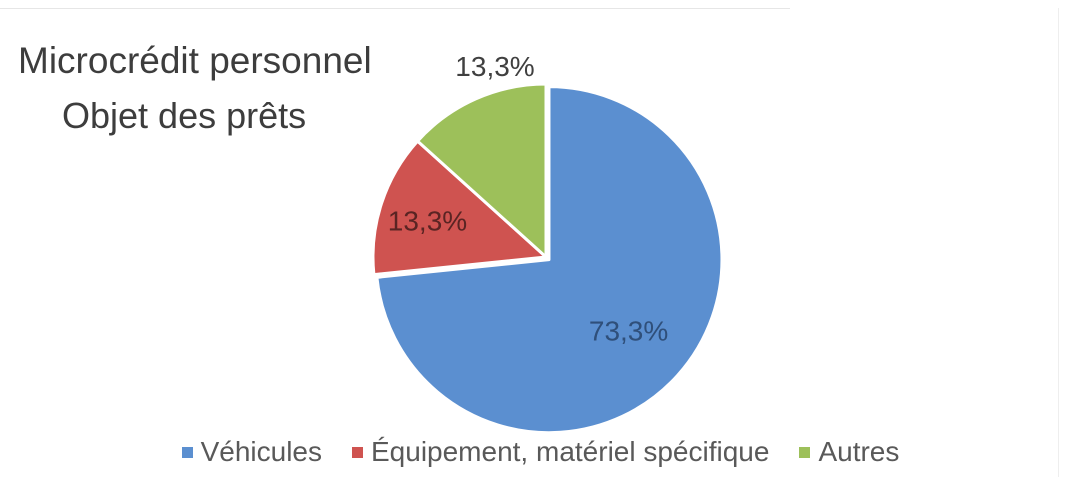 This screenshot has height=477, width=1081. I want to click on legend-item-equipement-materiel-specifique: Équipement, matériel spécifique, so click(560, 452).